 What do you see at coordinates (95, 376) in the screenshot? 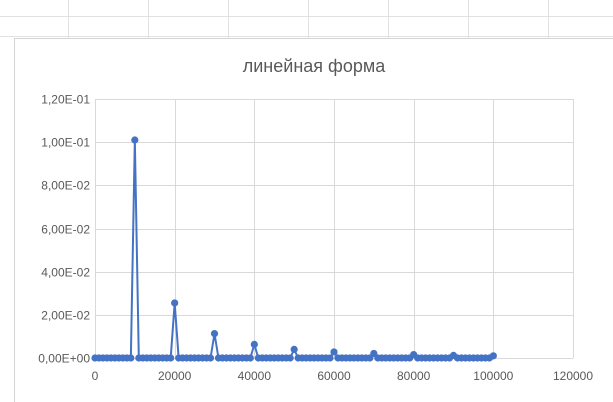
I see `x-tick-label: 0` at bounding box center [95, 376].